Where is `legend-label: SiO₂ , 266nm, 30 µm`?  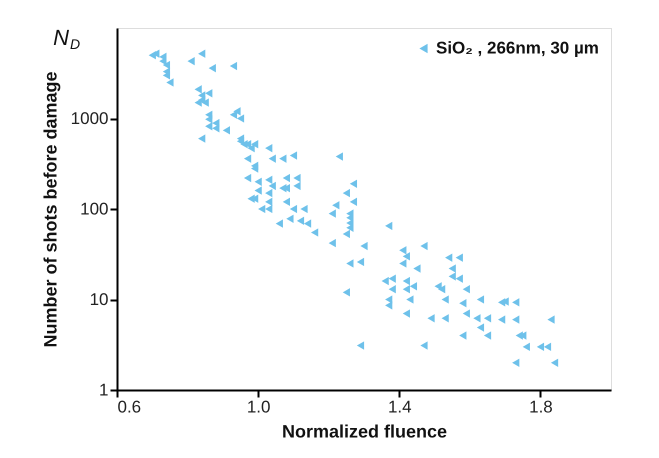
legend-label: SiO₂ , 266nm, 30 µm is located at coordinates (517, 48).